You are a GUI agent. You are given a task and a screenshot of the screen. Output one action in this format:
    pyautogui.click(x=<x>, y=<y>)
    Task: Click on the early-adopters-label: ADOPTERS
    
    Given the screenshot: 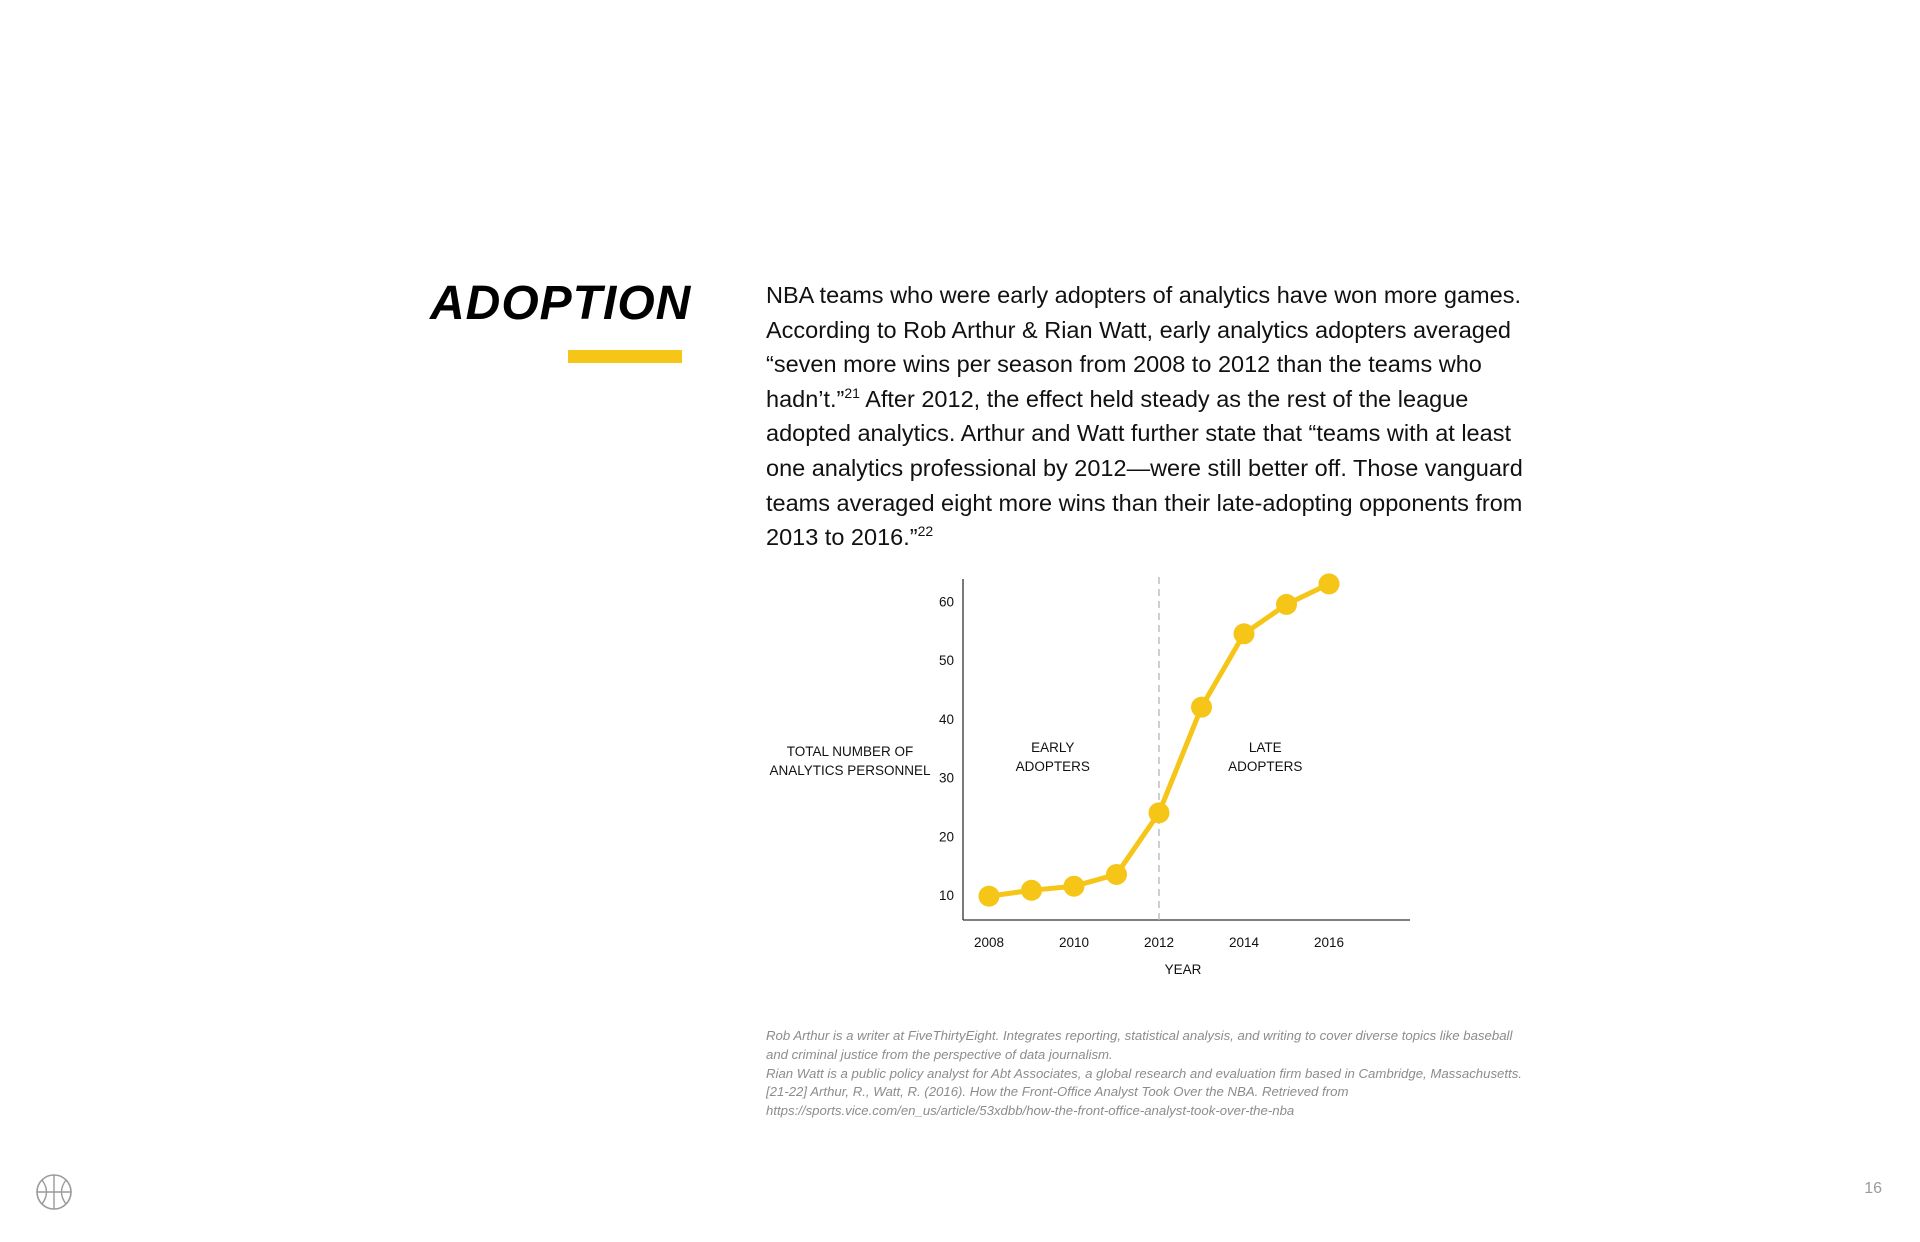 What is the action you would take?
    pyautogui.click(x=1053, y=766)
    